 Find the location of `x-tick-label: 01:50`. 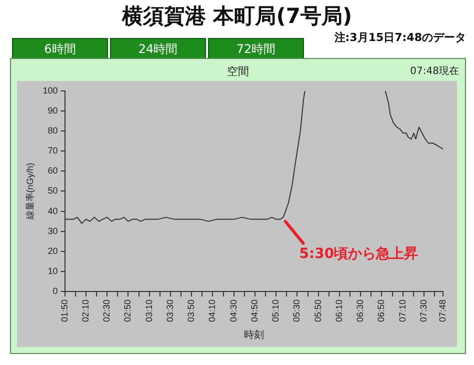

x-tick-label: 01:50 is located at coordinates (64, 310).